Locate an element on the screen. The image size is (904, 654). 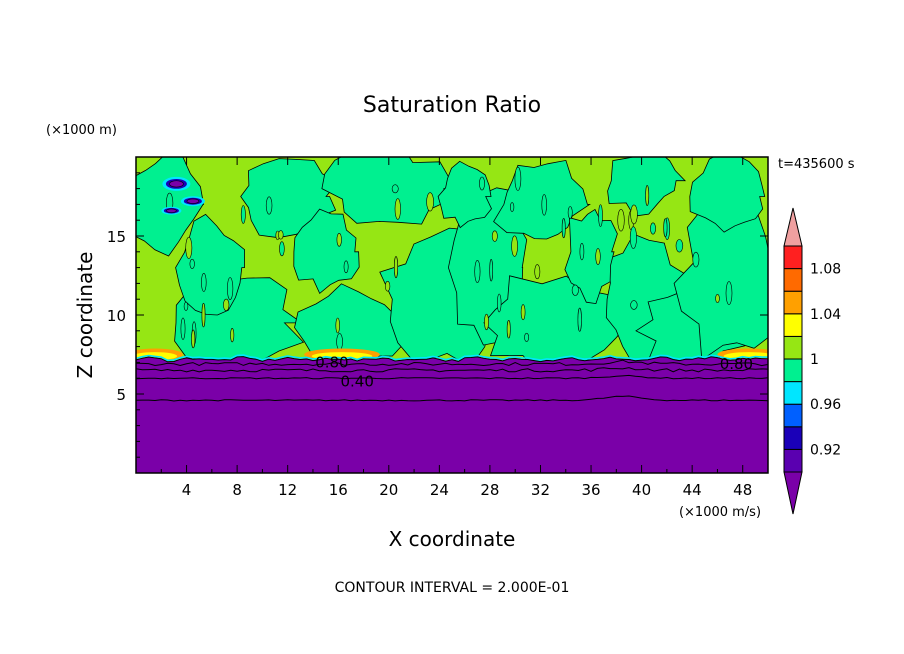
dry-layer-contours is located at coordinates (452, 378).